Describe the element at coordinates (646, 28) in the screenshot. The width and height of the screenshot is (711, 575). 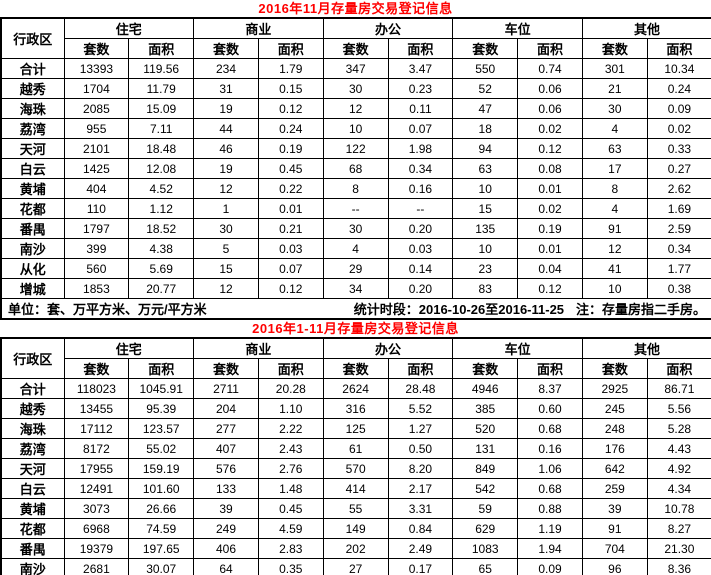
I see `header-group: 其他` at that location.